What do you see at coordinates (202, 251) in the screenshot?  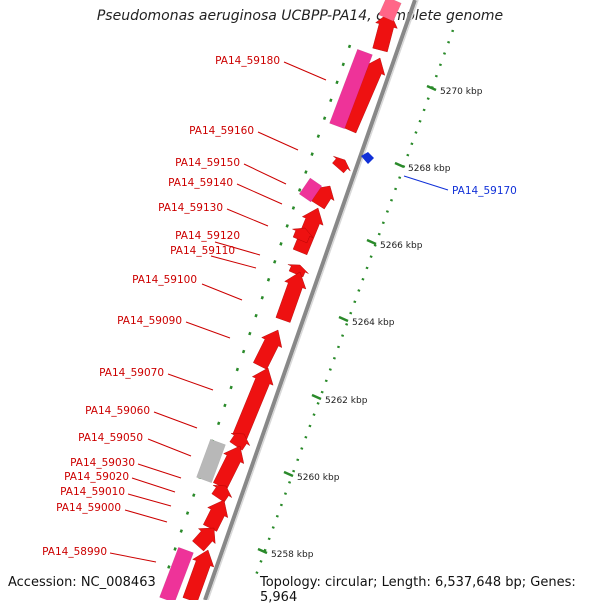 I see `gene-label: PA14_59110` at bounding box center [202, 251].